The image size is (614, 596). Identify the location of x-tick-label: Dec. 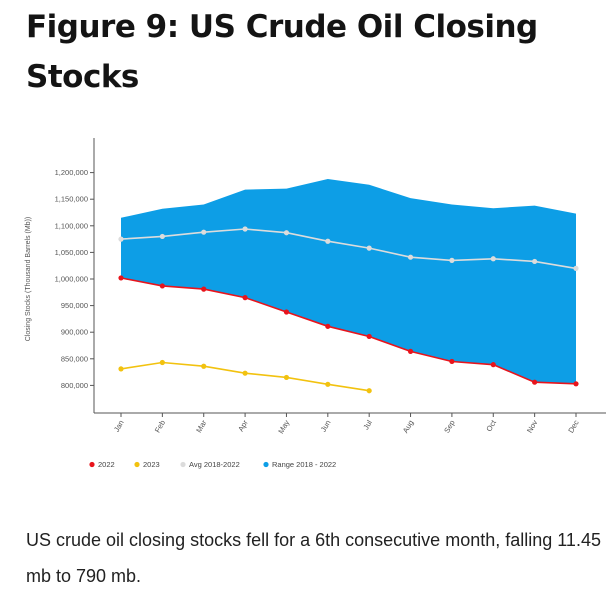
(573, 426).